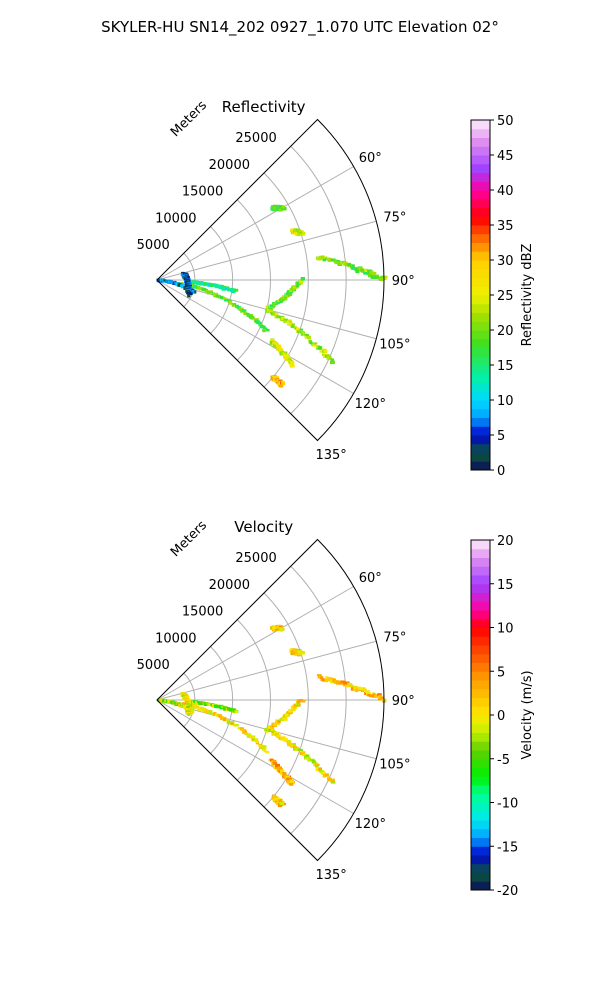  What do you see at coordinates (527, 295) in the screenshot?
I see `colorbar-label: Reflectivity dBZ` at bounding box center [527, 295].